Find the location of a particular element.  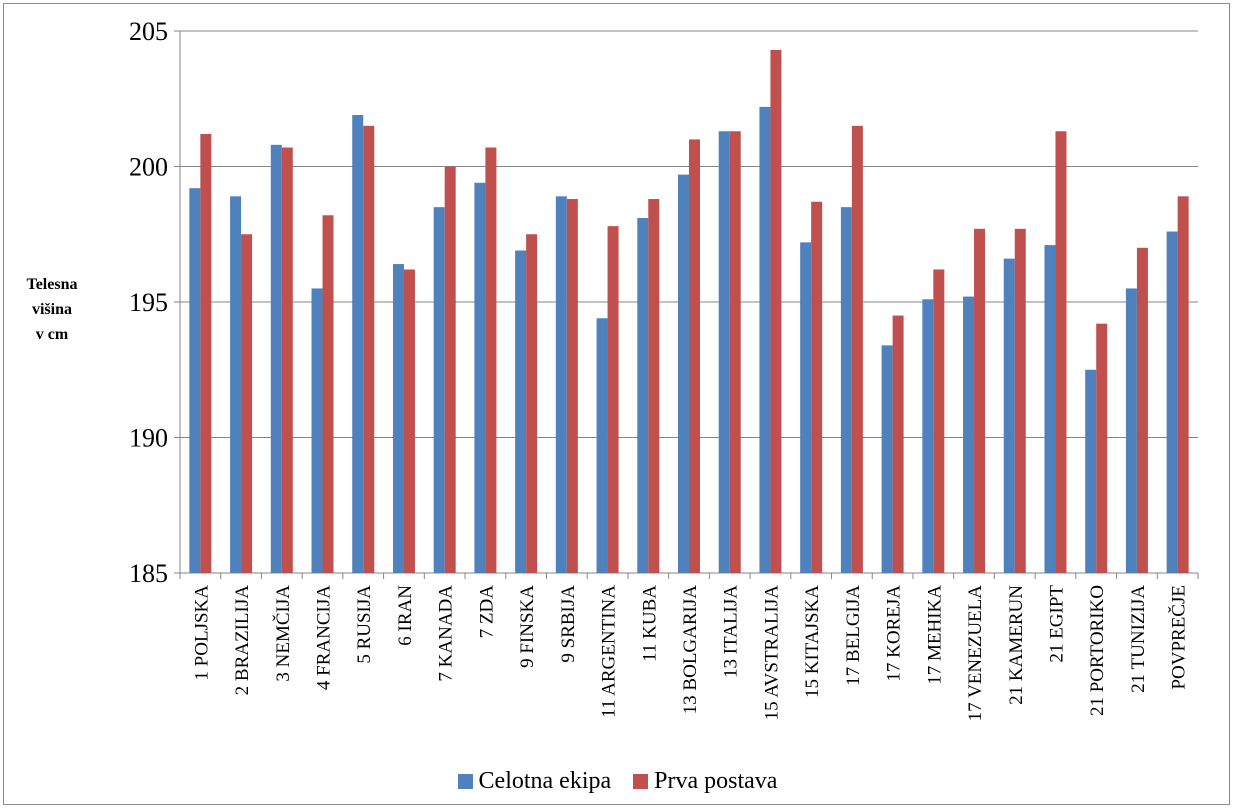

x-tick-label: 7 ZDA is located at coordinates (486, 612).